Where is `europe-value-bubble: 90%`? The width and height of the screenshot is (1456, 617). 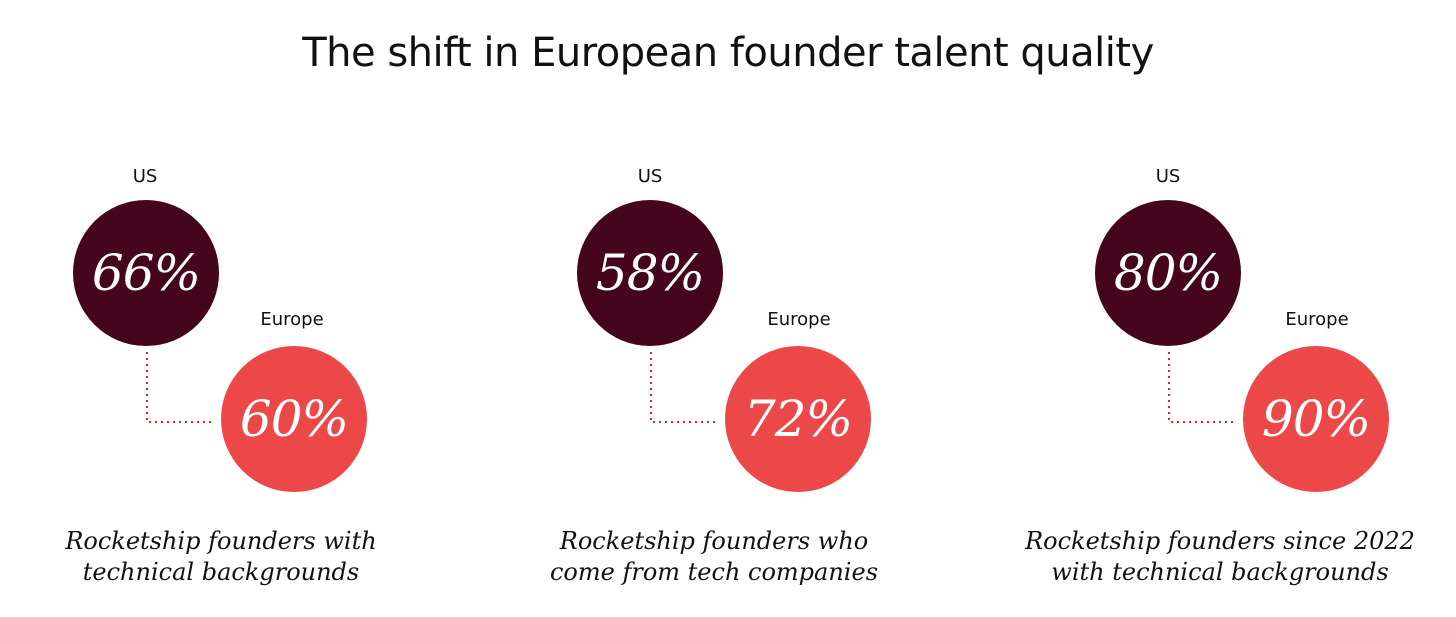
europe-value-bubble: 90% is located at coordinates (1316, 419).